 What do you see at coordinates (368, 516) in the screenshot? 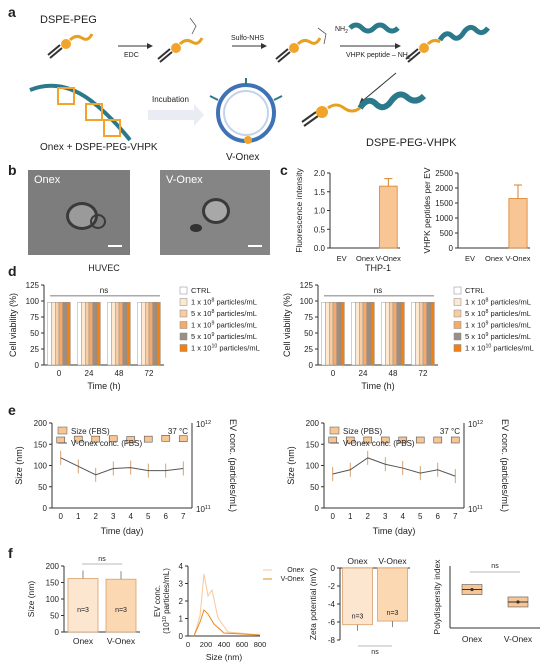
I see `x-tick-label: 2` at bounding box center [368, 516].